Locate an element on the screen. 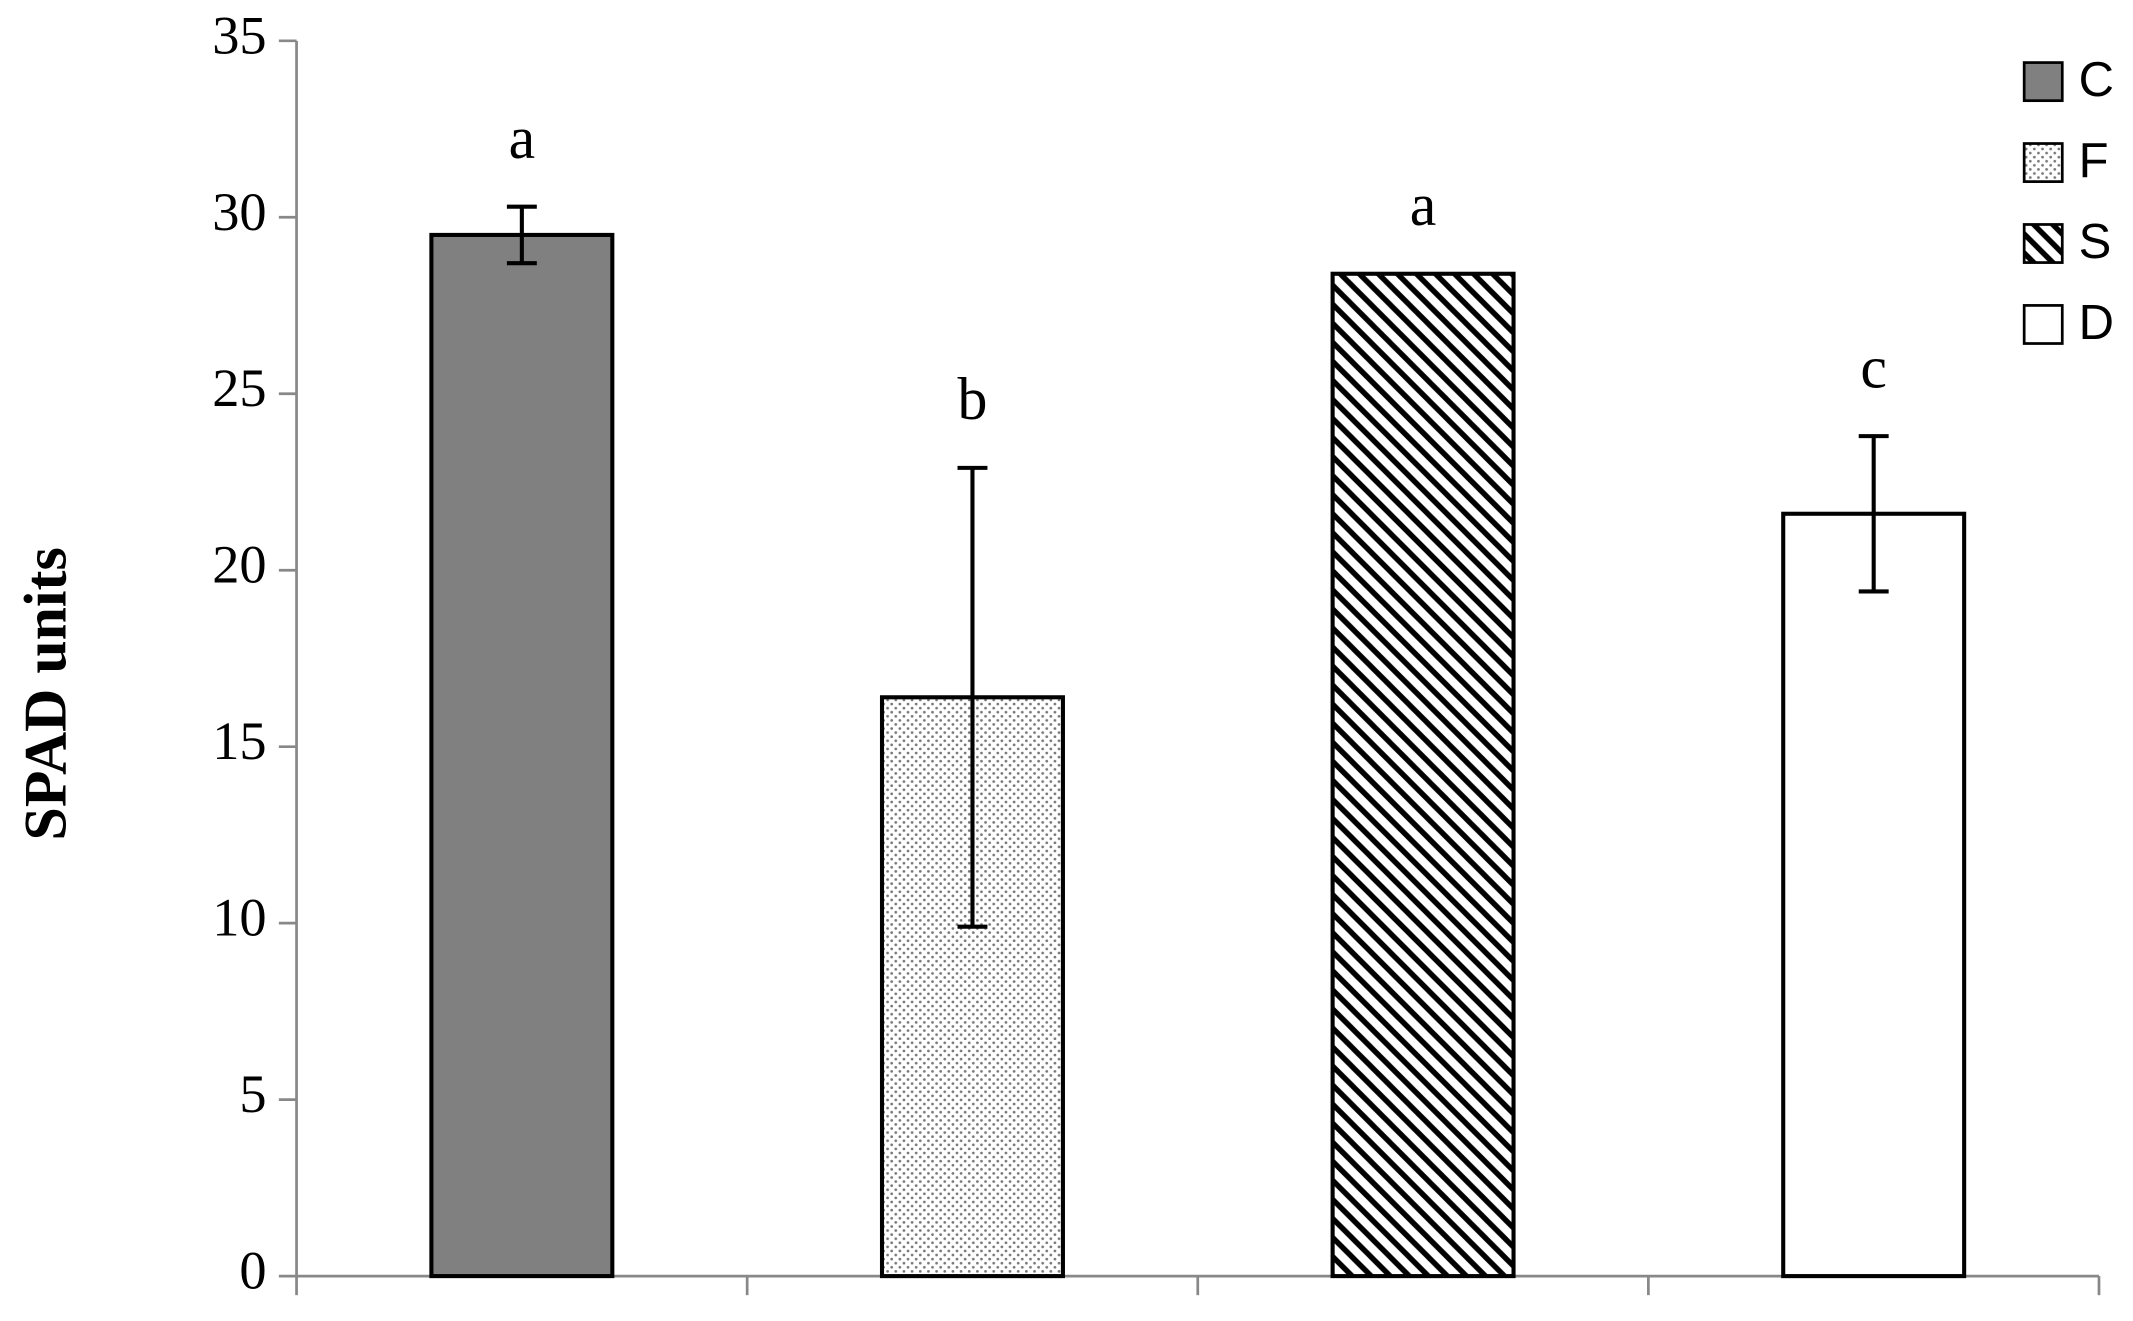  legend-label: D is located at coordinates (2096, 323).